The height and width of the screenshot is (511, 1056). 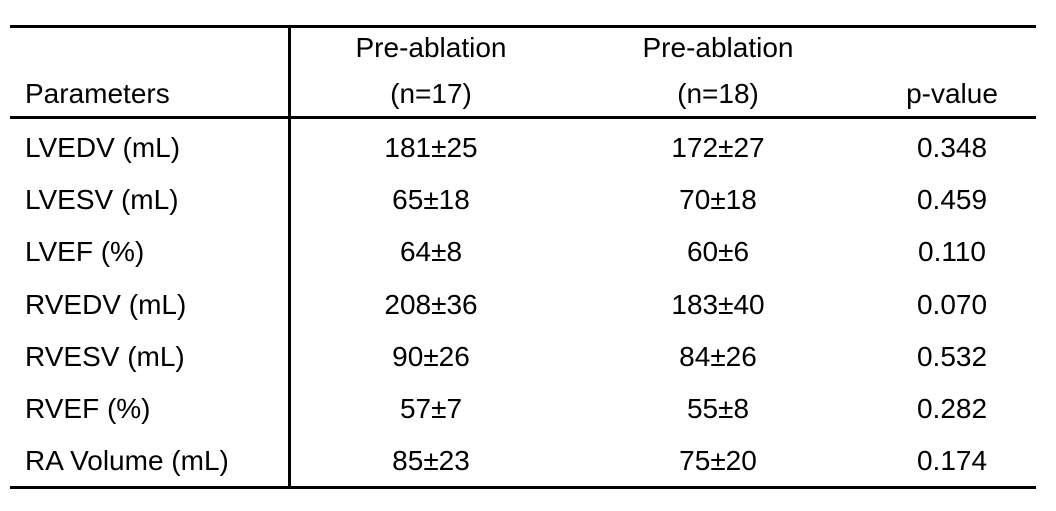 What do you see at coordinates (105, 356) in the screenshot?
I see `row-label: RVESV (mL)` at bounding box center [105, 356].